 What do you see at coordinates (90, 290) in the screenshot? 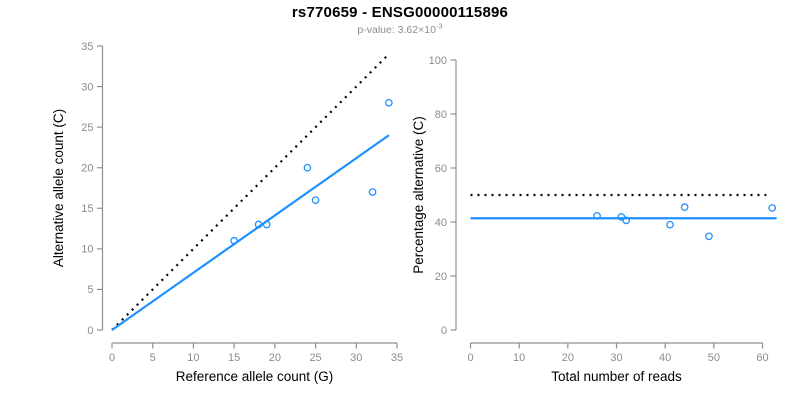
I see `y-tick-label: 5` at bounding box center [90, 290].